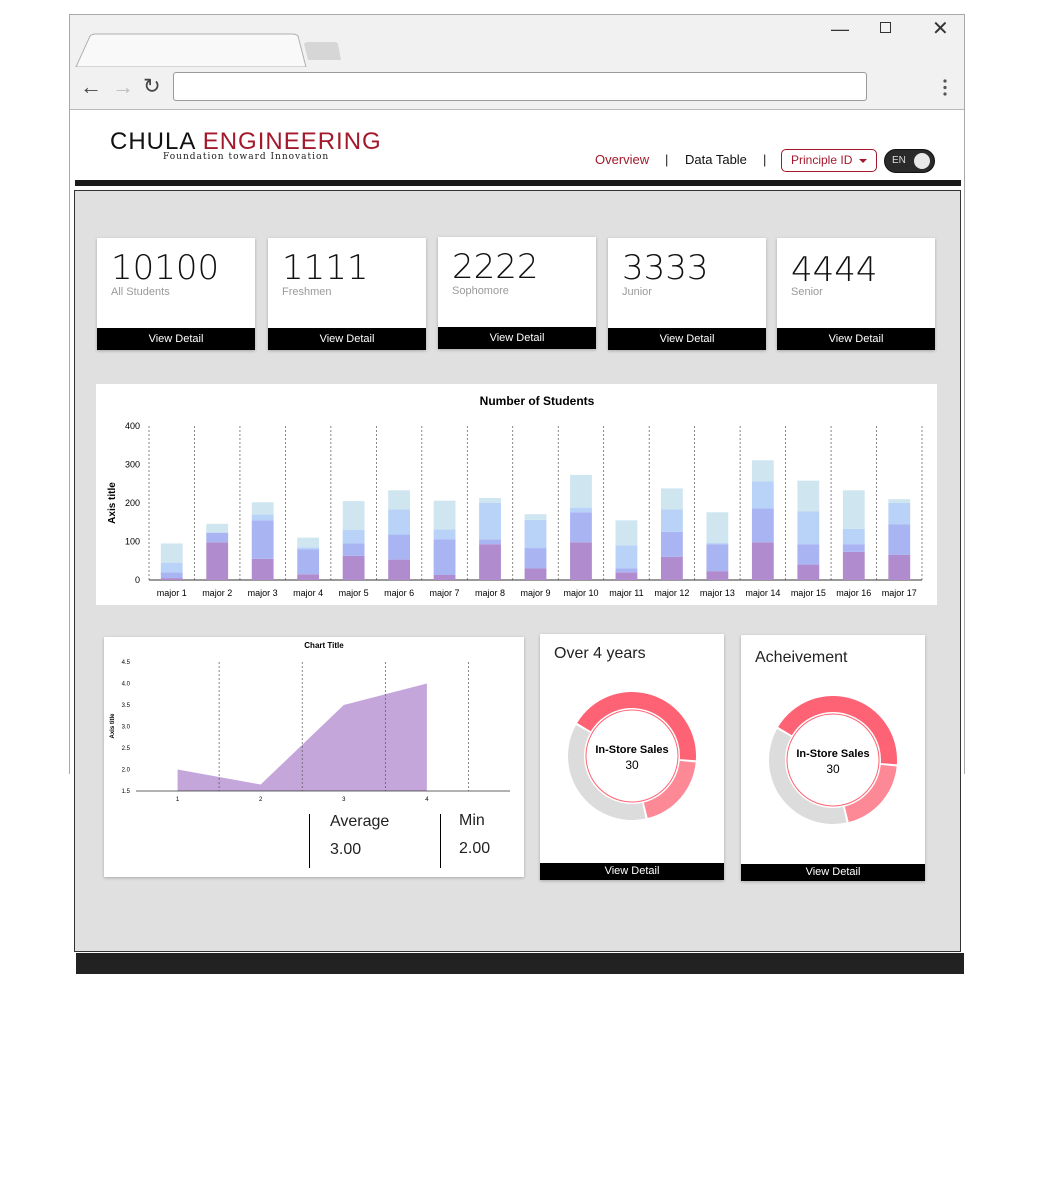  What do you see at coordinates (246, 142) in the screenshot?
I see `logo: CHULA ENGINEERING` at bounding box center [246, 142].